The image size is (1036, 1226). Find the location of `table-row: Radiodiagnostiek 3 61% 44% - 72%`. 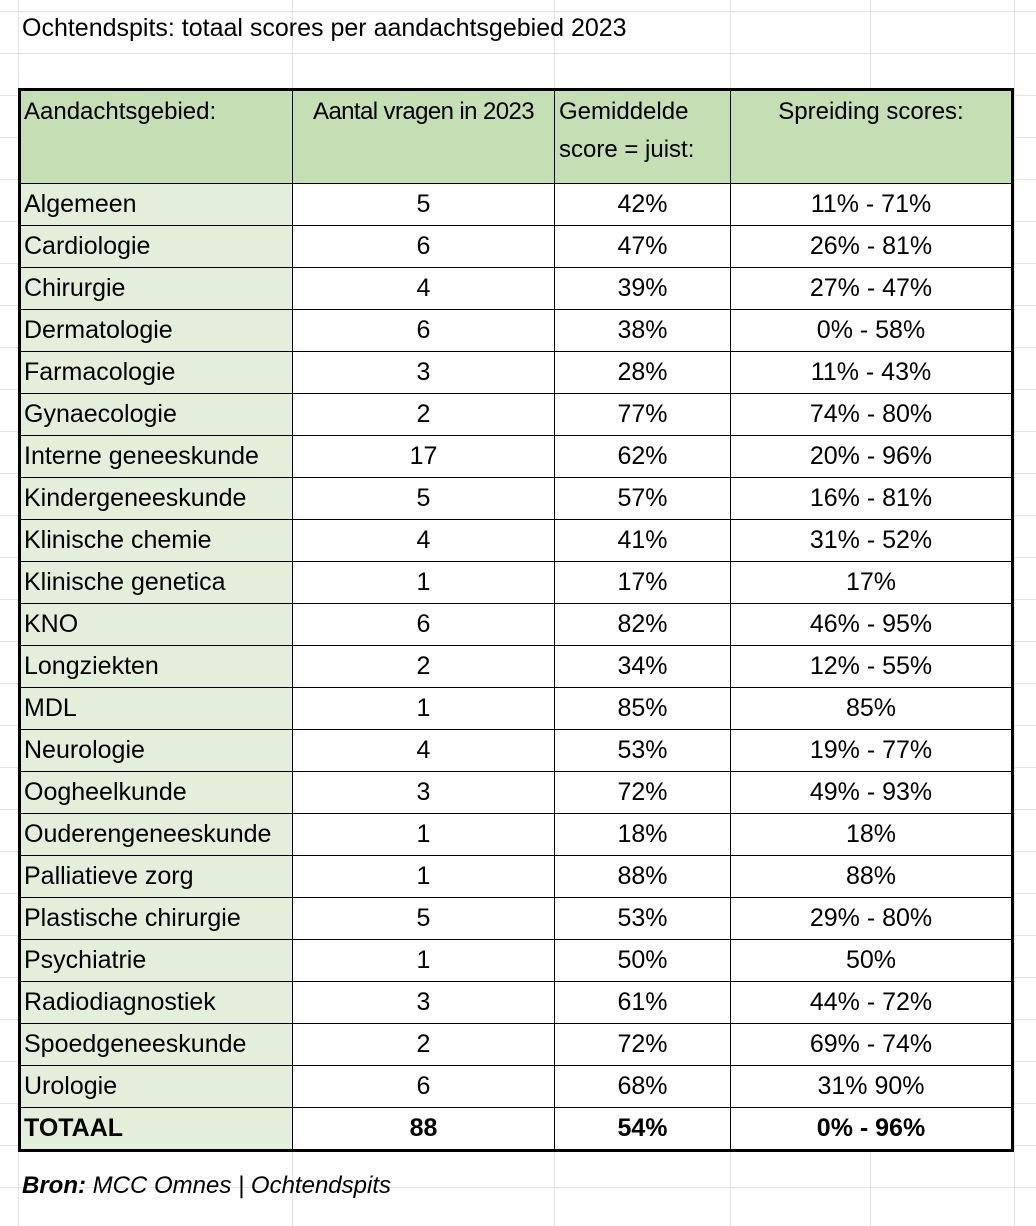

table-row: Radiodiagnostiek 3 61% 44% - 72% is located at coordinates (516, 1002).